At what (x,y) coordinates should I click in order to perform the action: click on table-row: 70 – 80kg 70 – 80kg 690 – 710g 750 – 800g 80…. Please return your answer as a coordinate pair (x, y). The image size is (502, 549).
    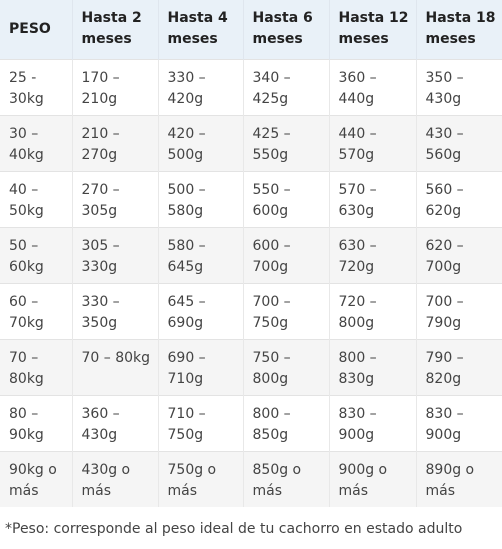
    Looking at the image, I should click on (251, 366).